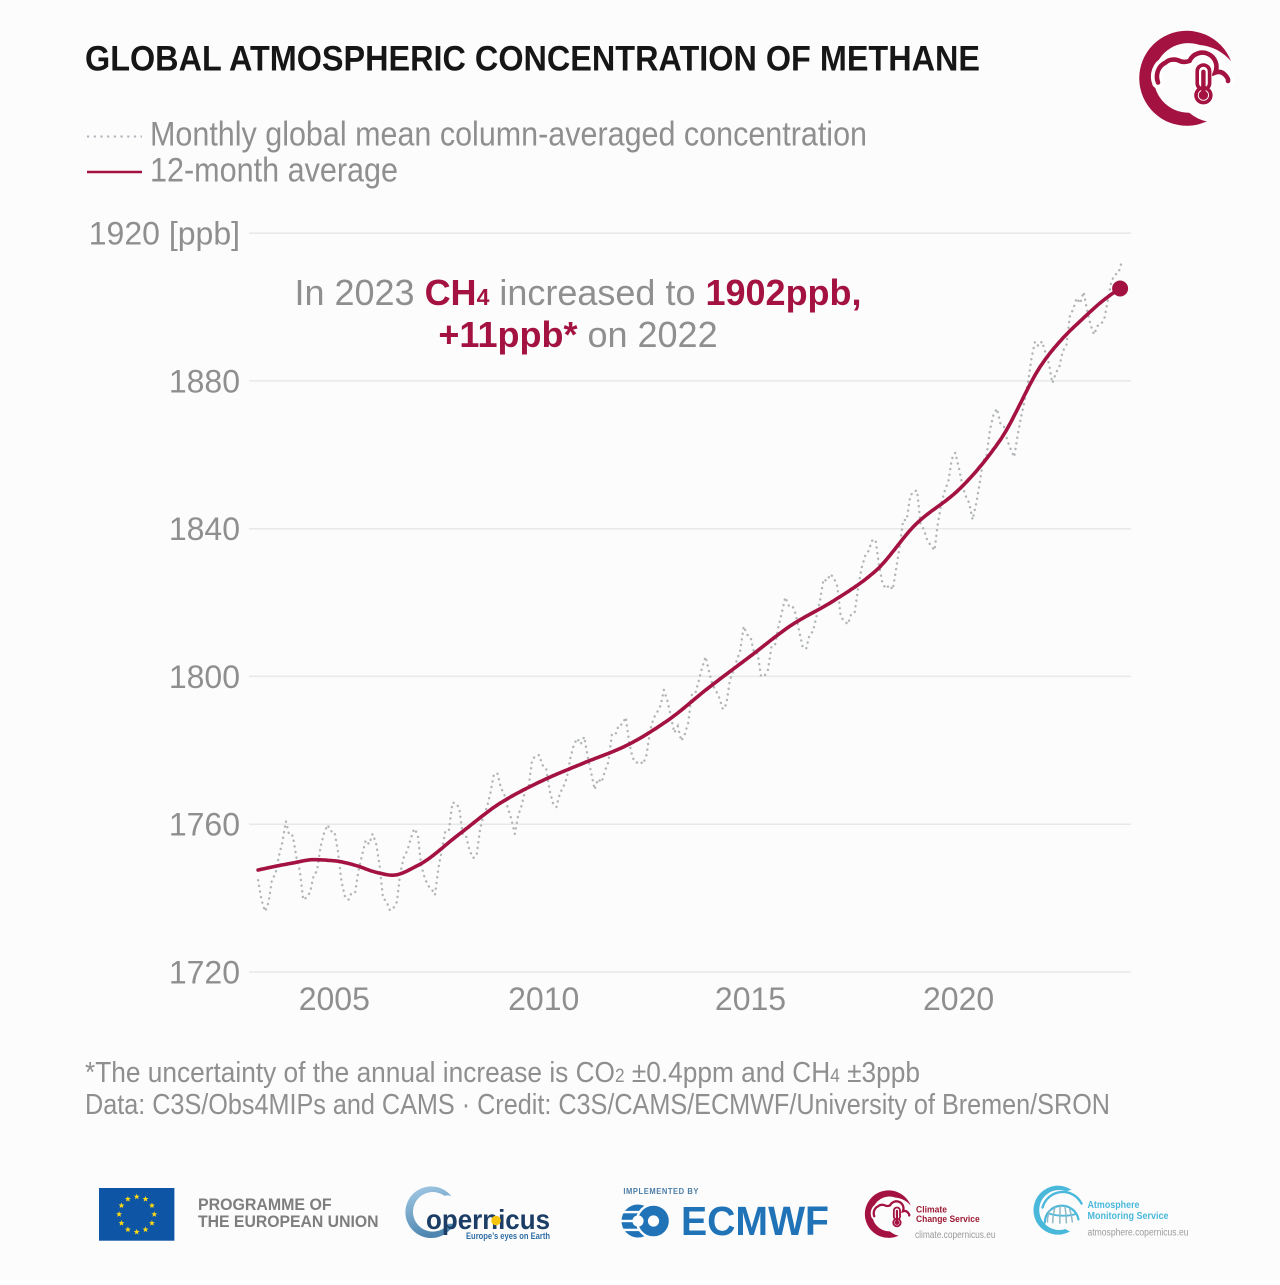 Image resolution: width=1280 pixels, height=1285 pixels. What do you see at coordinates (931, 1210) in the screenshot?
I see `svg-text: Climate` at bounding box center [931, 1210].